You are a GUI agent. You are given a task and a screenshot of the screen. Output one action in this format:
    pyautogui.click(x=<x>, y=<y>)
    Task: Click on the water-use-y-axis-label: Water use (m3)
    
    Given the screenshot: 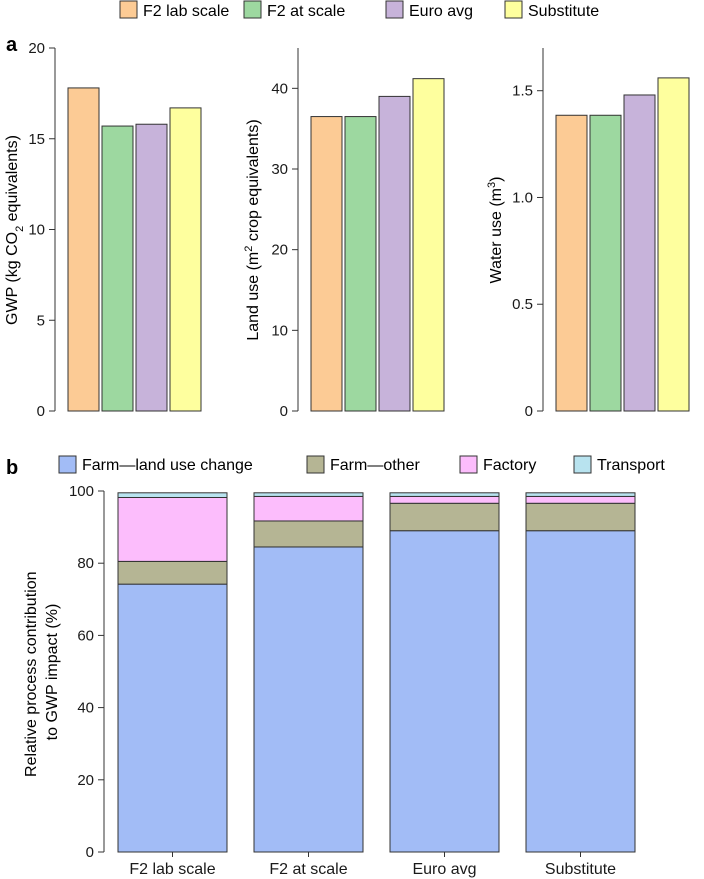 What is the action you would take?
    pyautogui.click(x=495, y=230)
    